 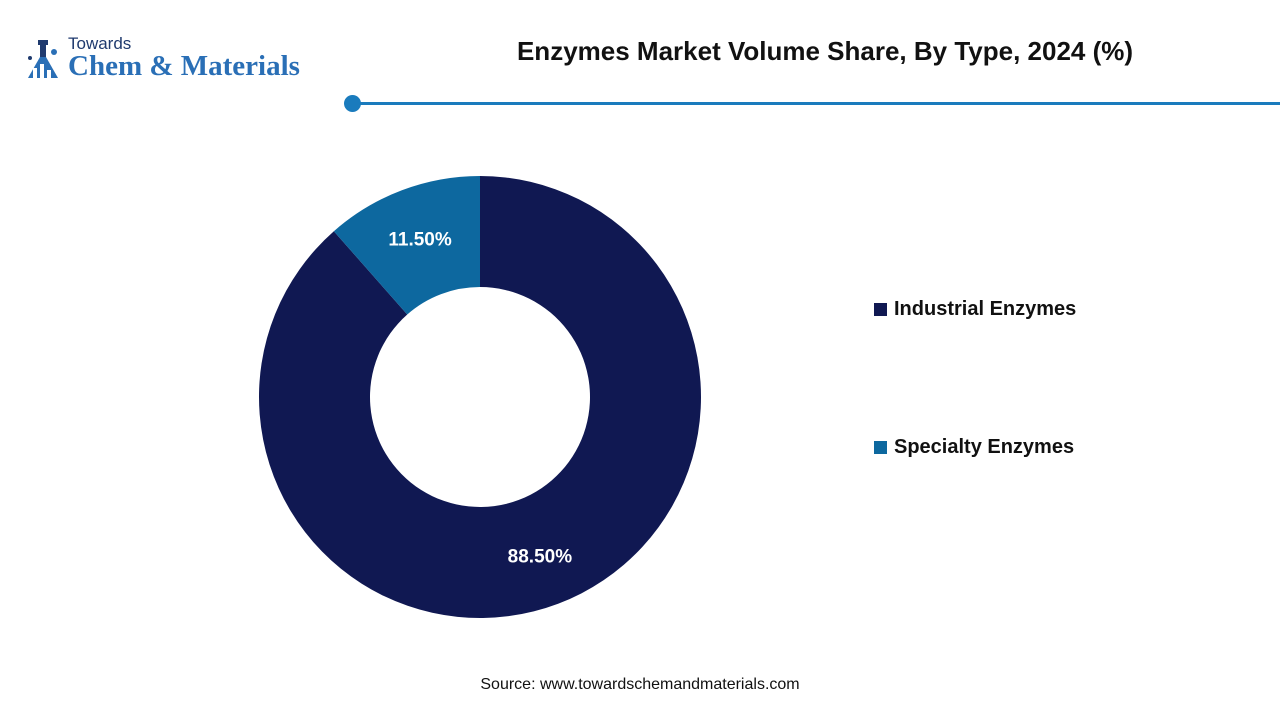 I want to click on brand-logo: Towards Chem & Materials, so click(x=182, y=60).